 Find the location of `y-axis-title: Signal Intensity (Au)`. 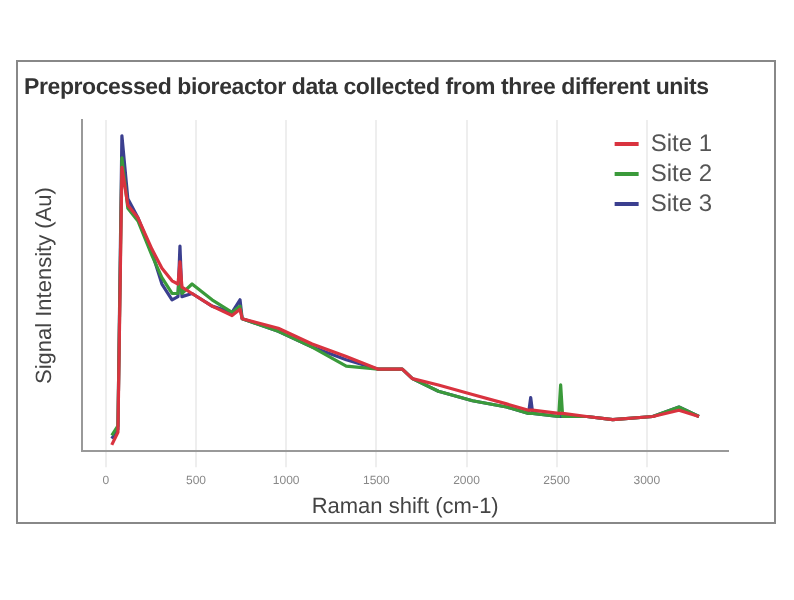

y-axis-title: Signal Intensity (Au) is located at coordinates (45, 286).